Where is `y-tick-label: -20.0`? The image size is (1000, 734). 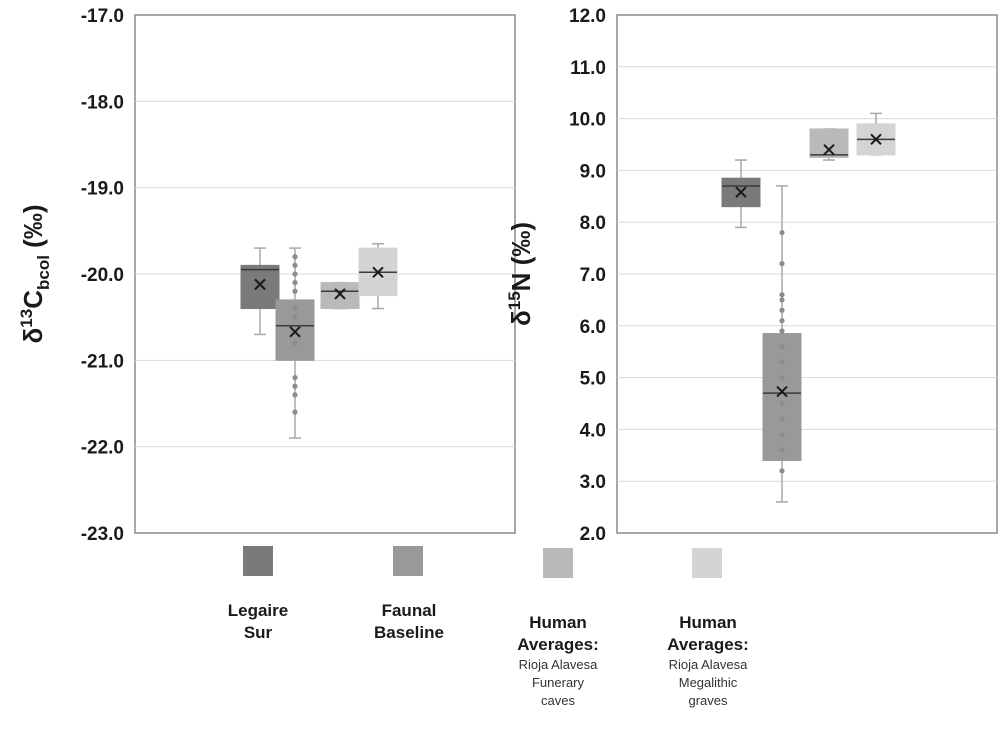
y-tick-label: -20.0 is located at coordinates (102, 275).